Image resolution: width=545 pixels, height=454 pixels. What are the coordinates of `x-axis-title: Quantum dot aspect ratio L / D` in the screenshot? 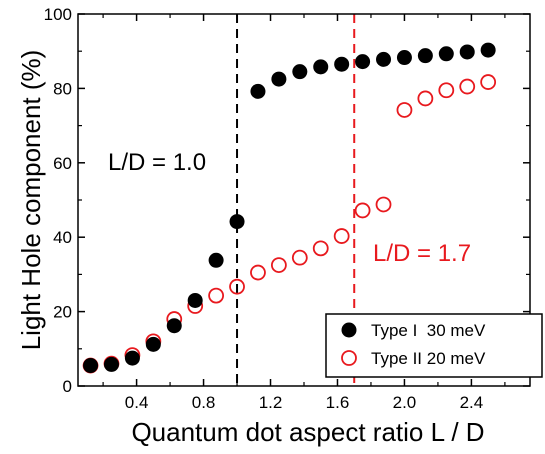 It's located at (307, 432).